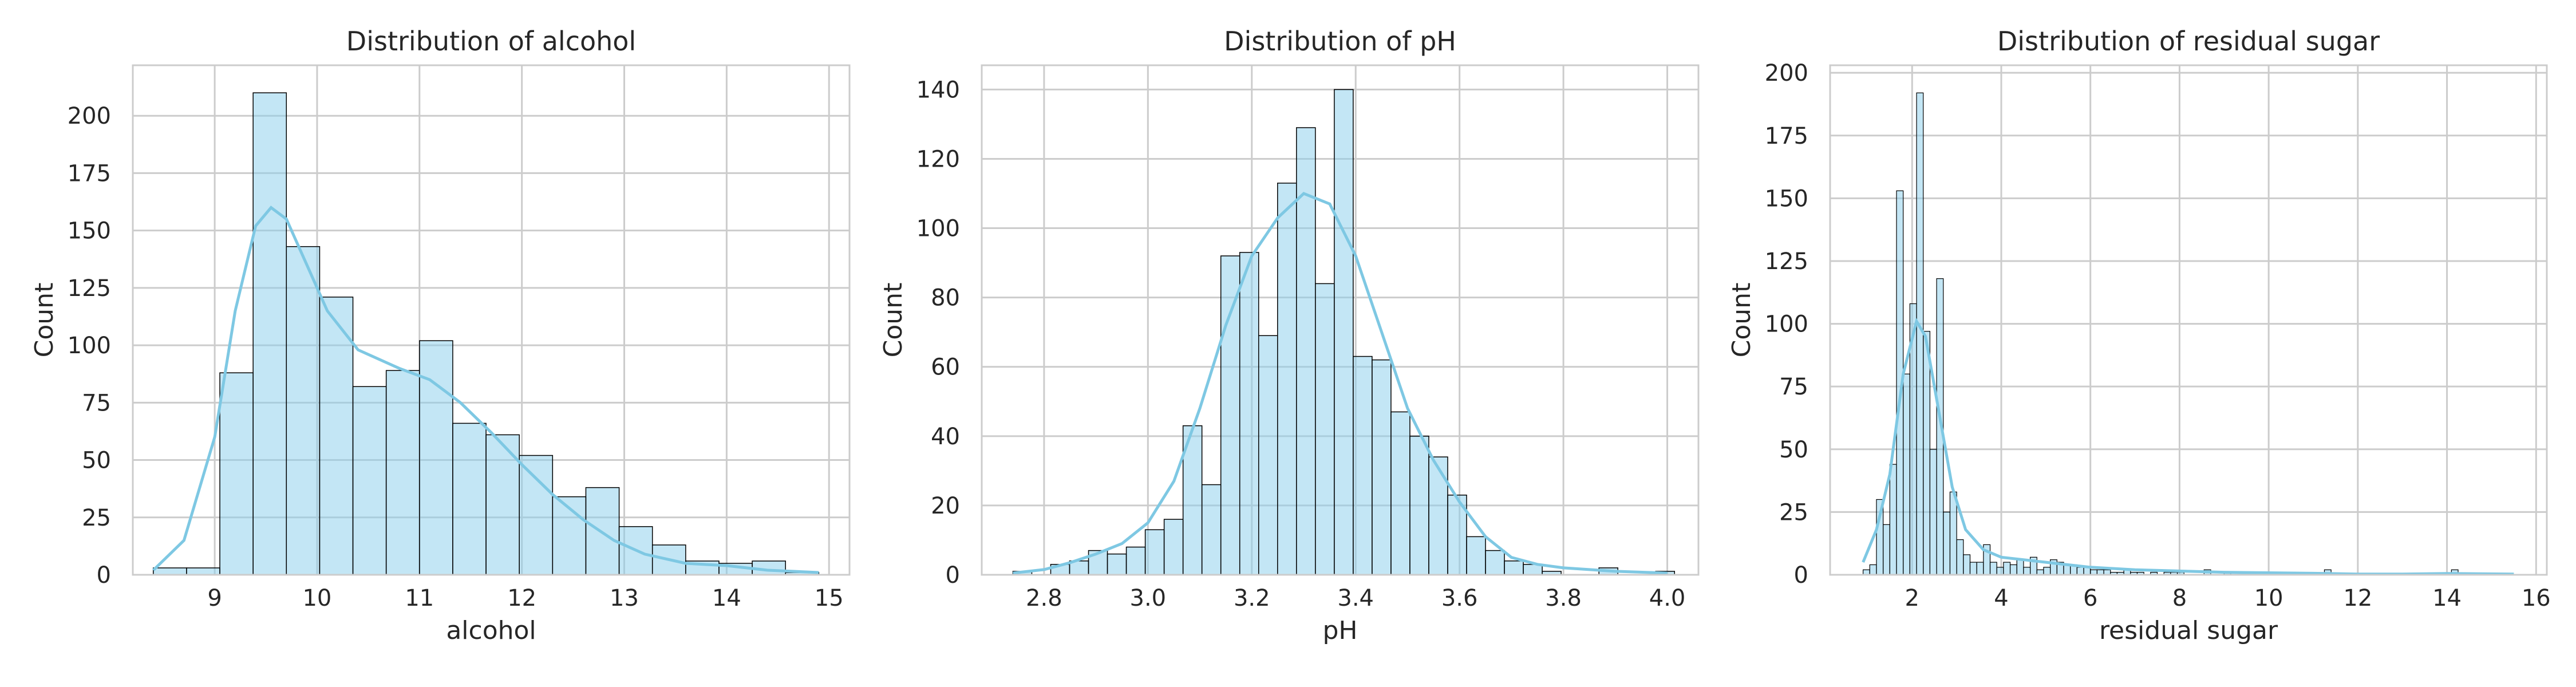 This screenshot has width=2576, height=687. What do you see at coordinates (945, 437) in the screenshot?
I see `y-tick-label: 40` at bounding box center [945, 437].